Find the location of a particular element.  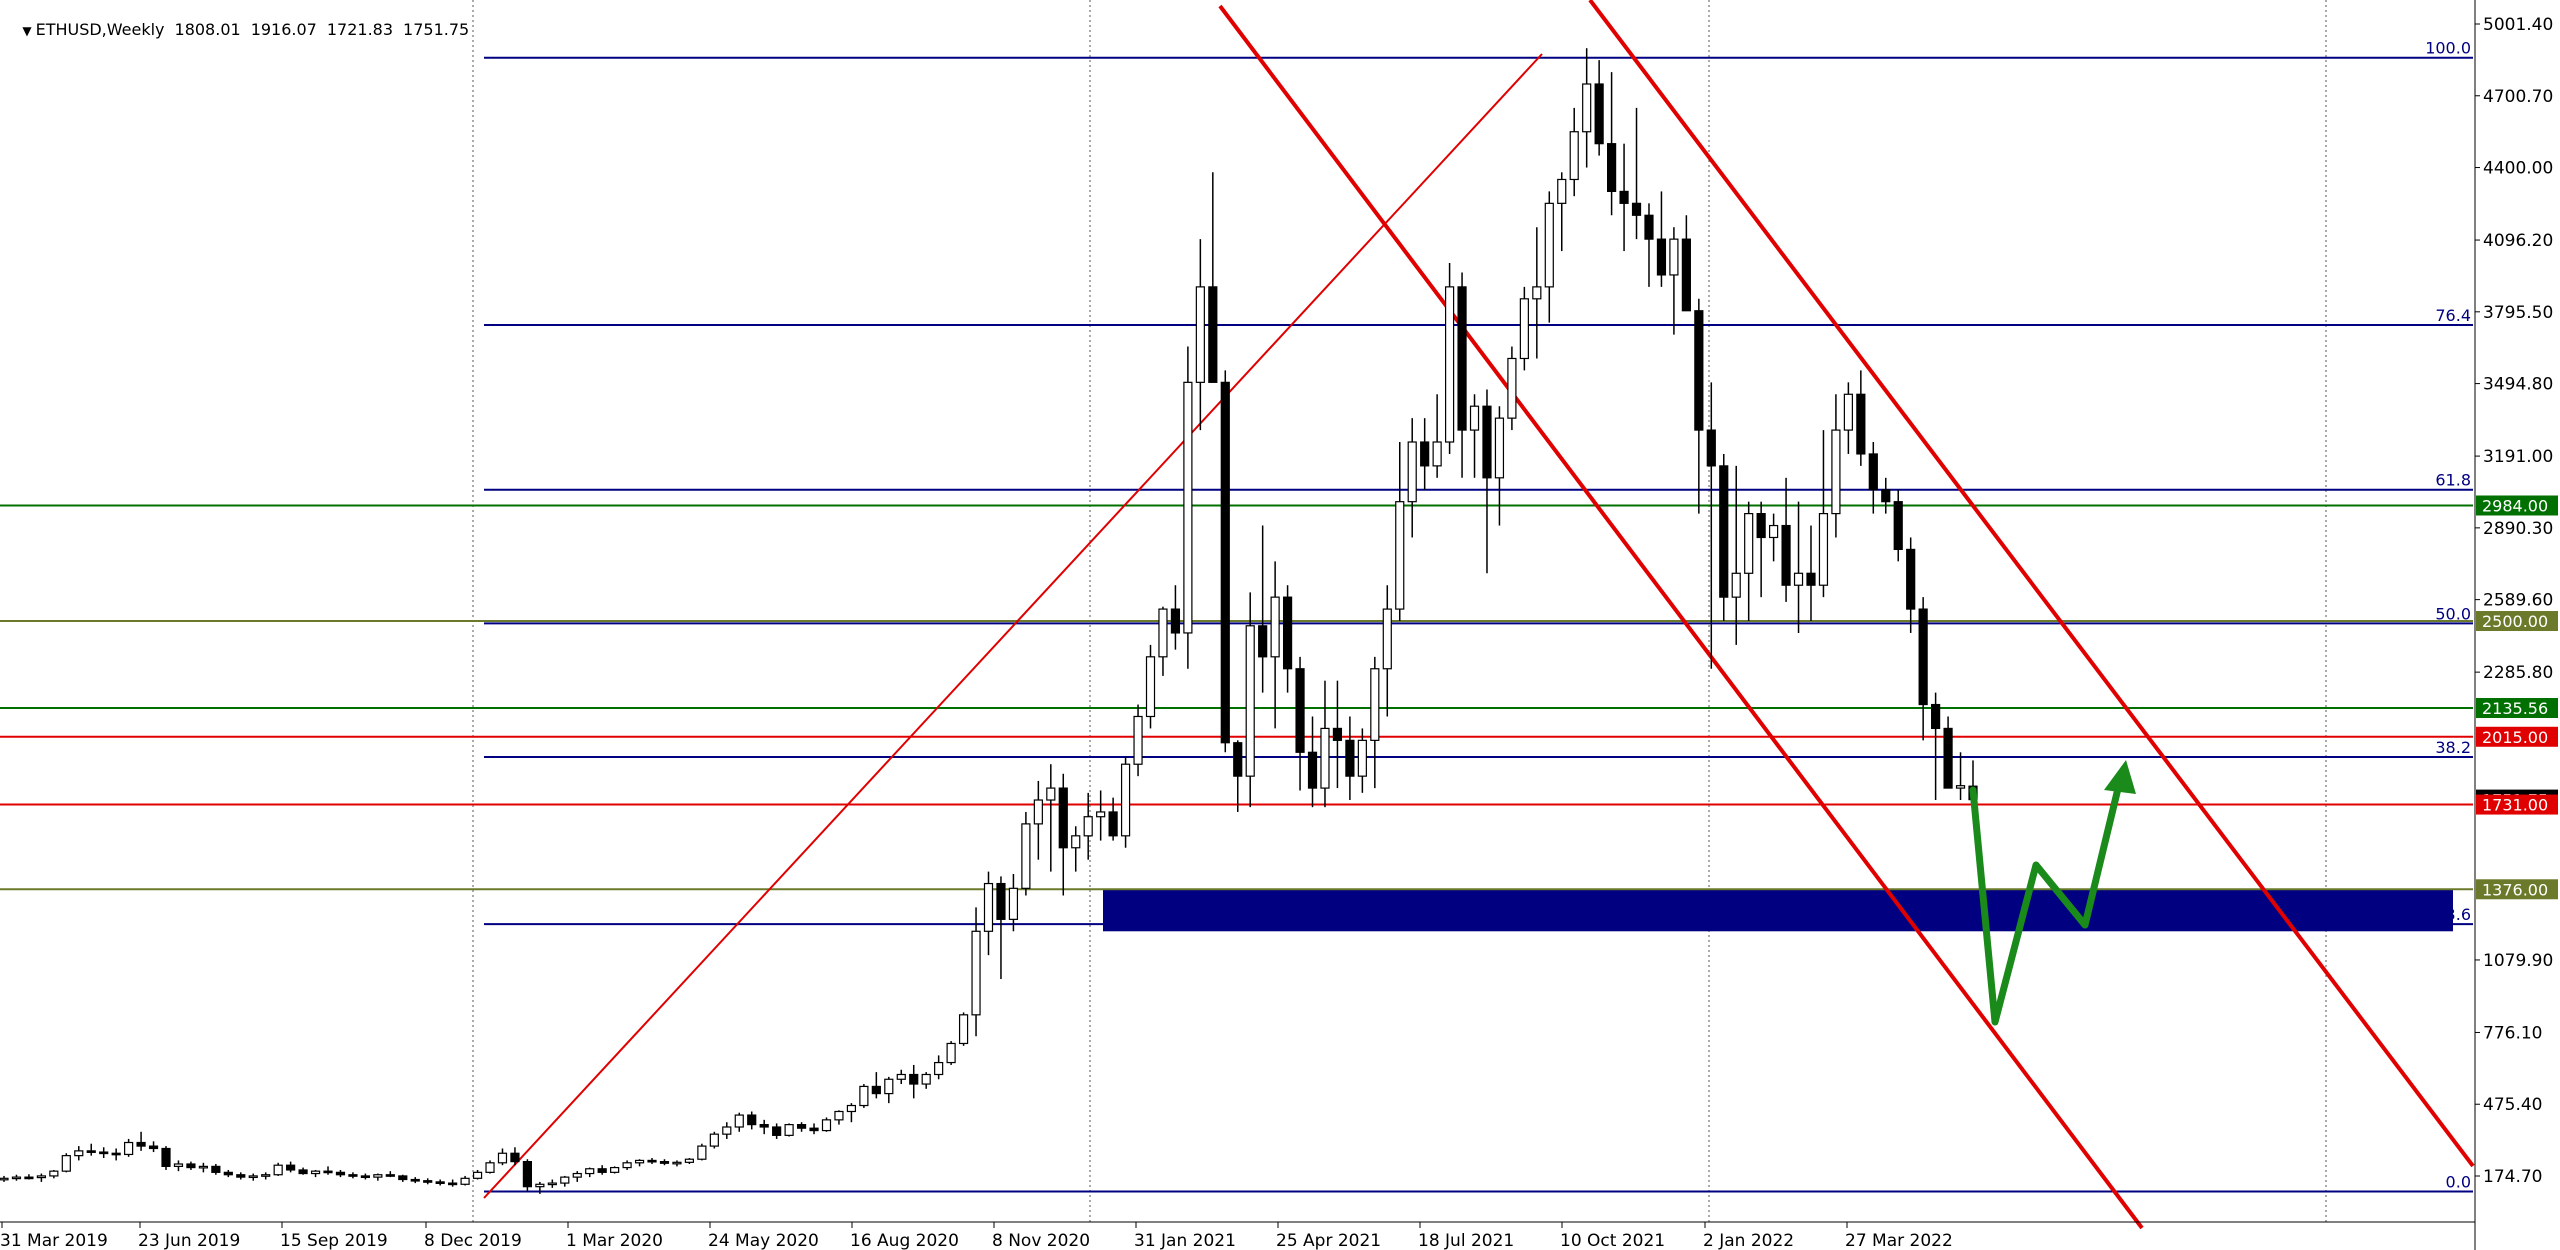

level-tag-value: 1731.00 is located at coordinates (2515, 805).